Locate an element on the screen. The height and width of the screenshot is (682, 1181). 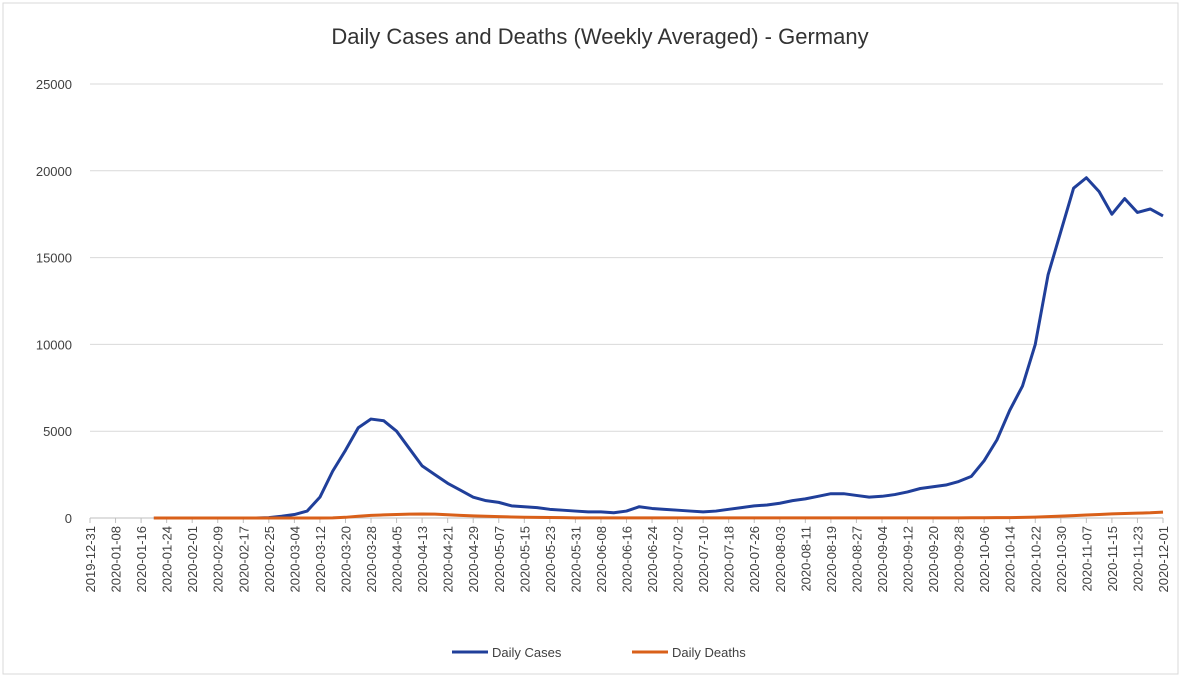
y-tick-label: 20000 is located at coordinates (54, 171).